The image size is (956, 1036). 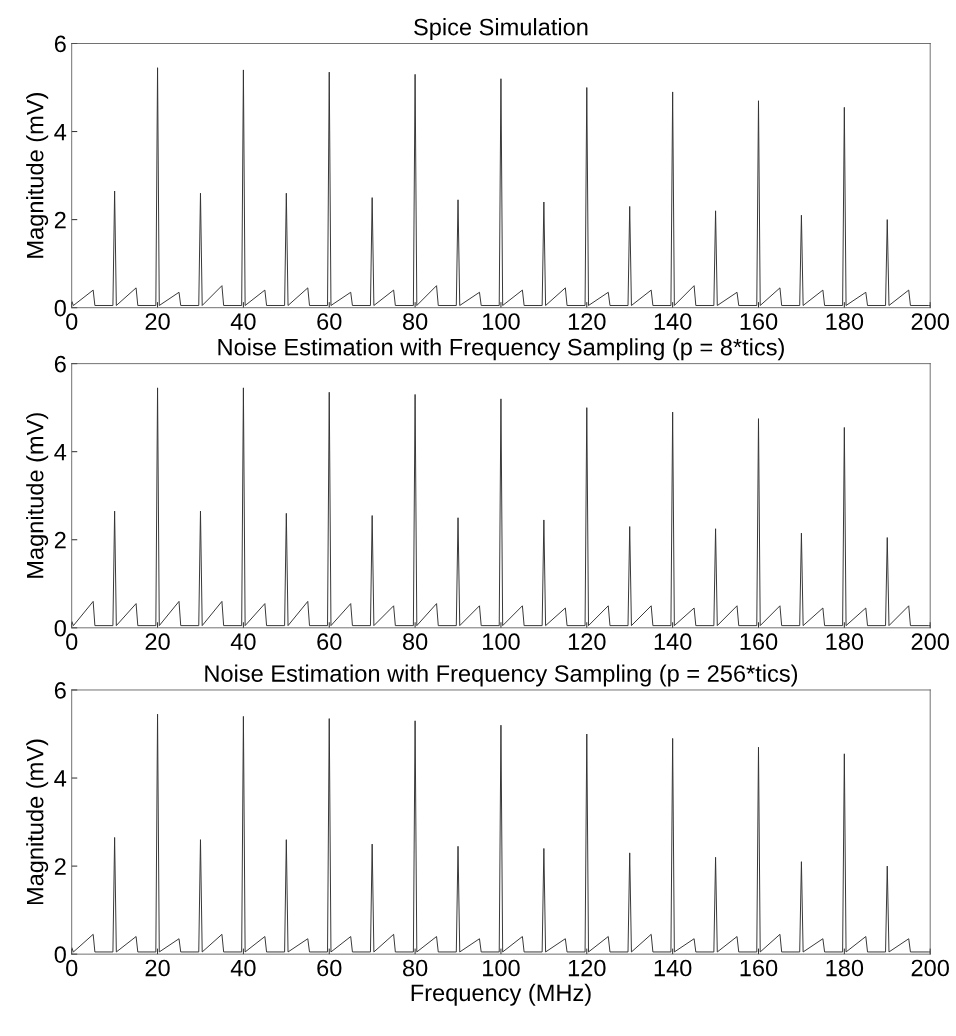 What do you see at coordinates (501, 994) in the screenshot?
I see `x-axis-title: Frequency (MHz)` at bounding box center [501, 994].